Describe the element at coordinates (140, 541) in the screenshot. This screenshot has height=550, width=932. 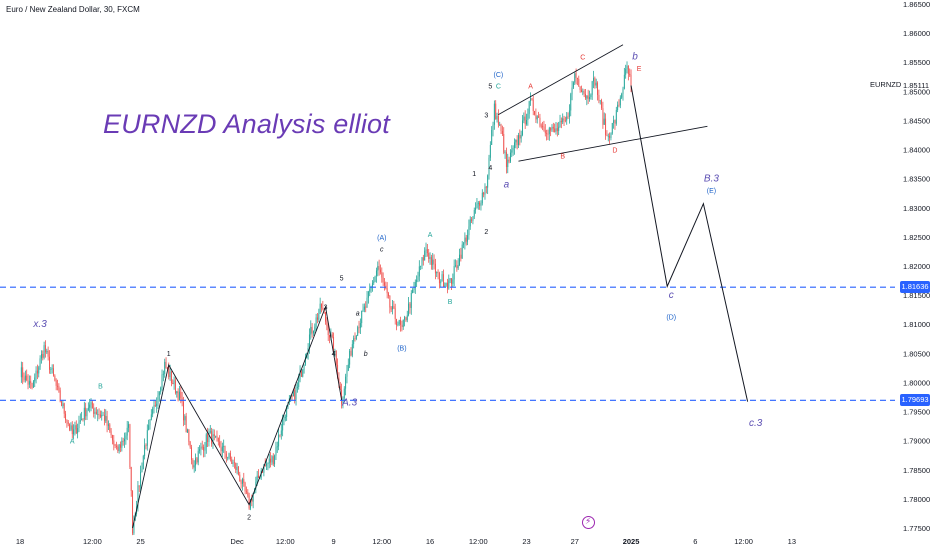
I see `x-tick-label: 25` at that location.